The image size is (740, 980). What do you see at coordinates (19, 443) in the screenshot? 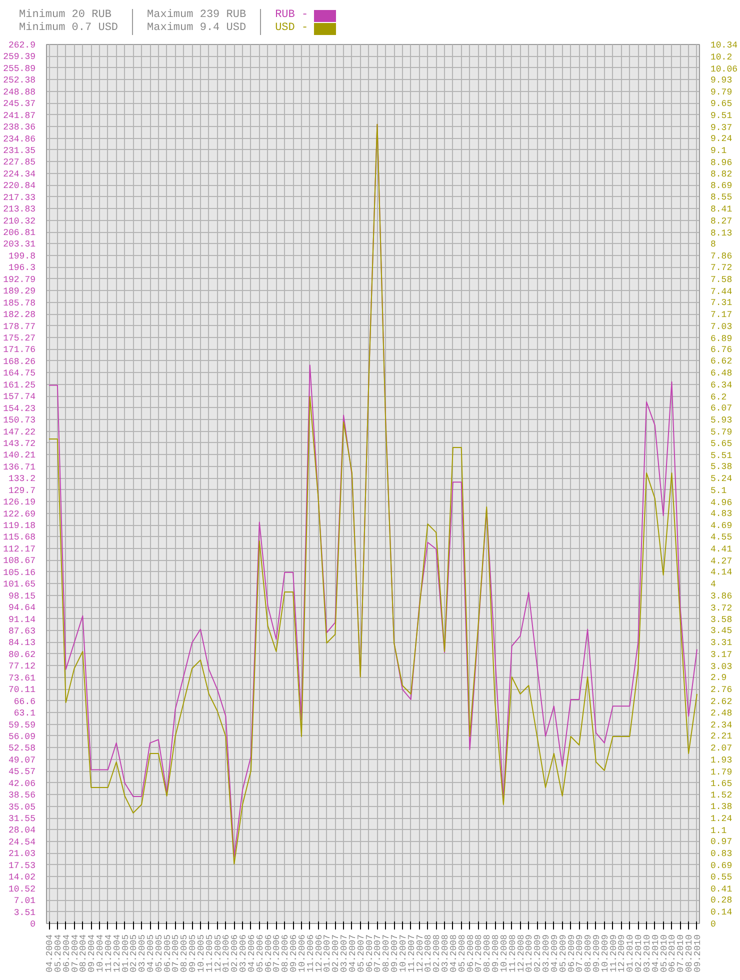
I see `y-tick-label: 143.72` at bounding box center [19, 443].